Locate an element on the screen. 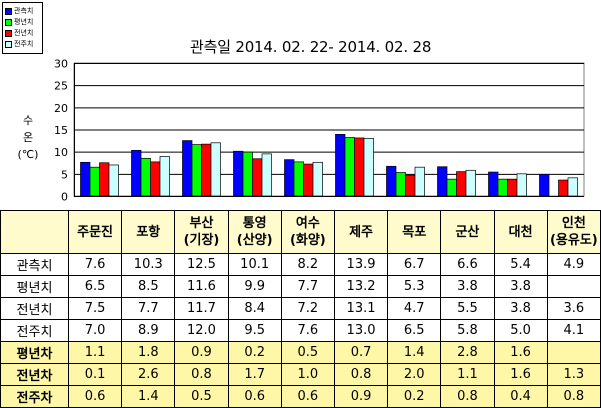 This screenshot has height=408, width=601. table-cell: 5.5 is located at coordinates (467, 308).